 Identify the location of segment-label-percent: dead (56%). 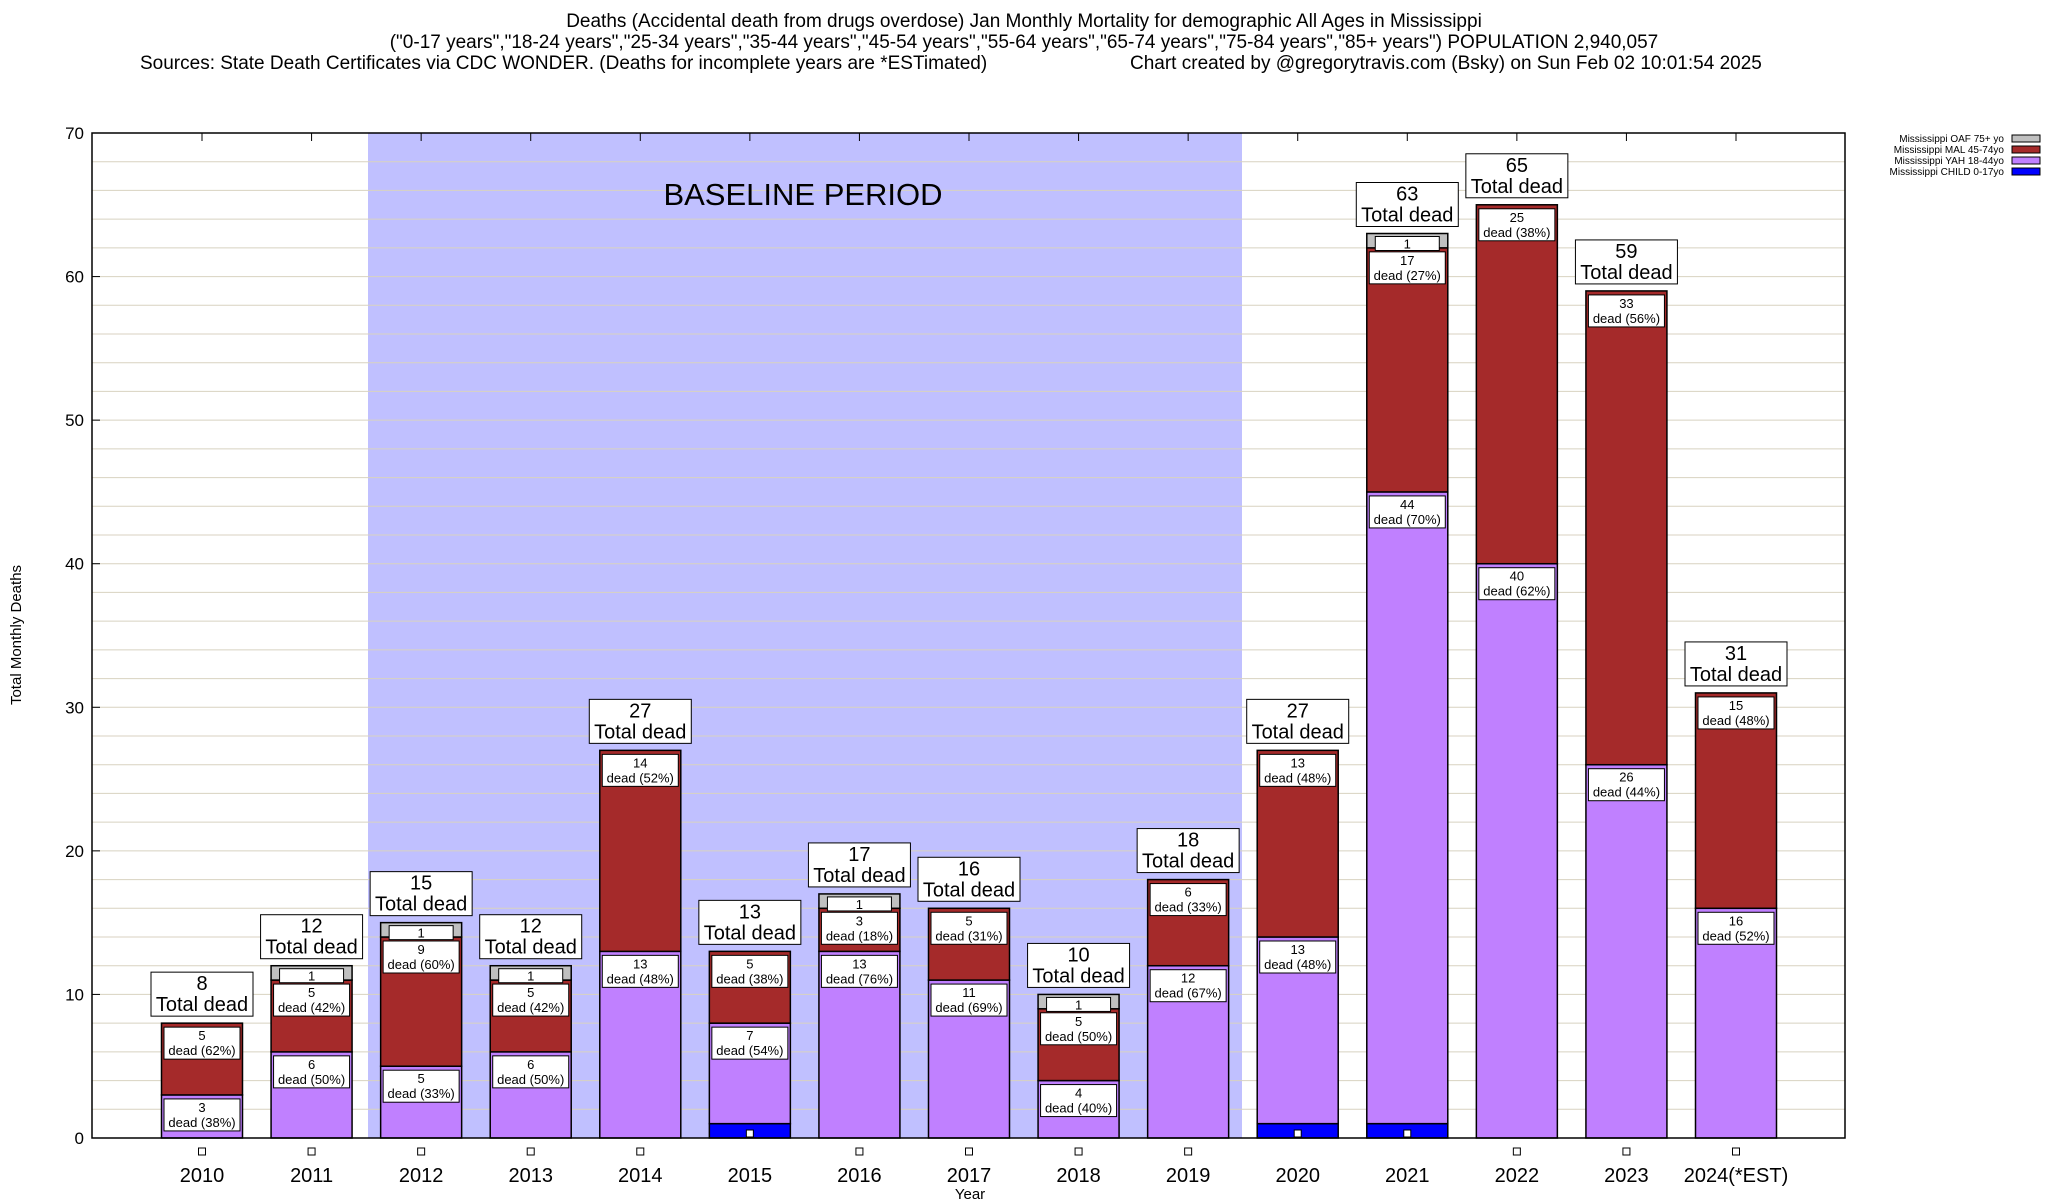
(1626, 318).